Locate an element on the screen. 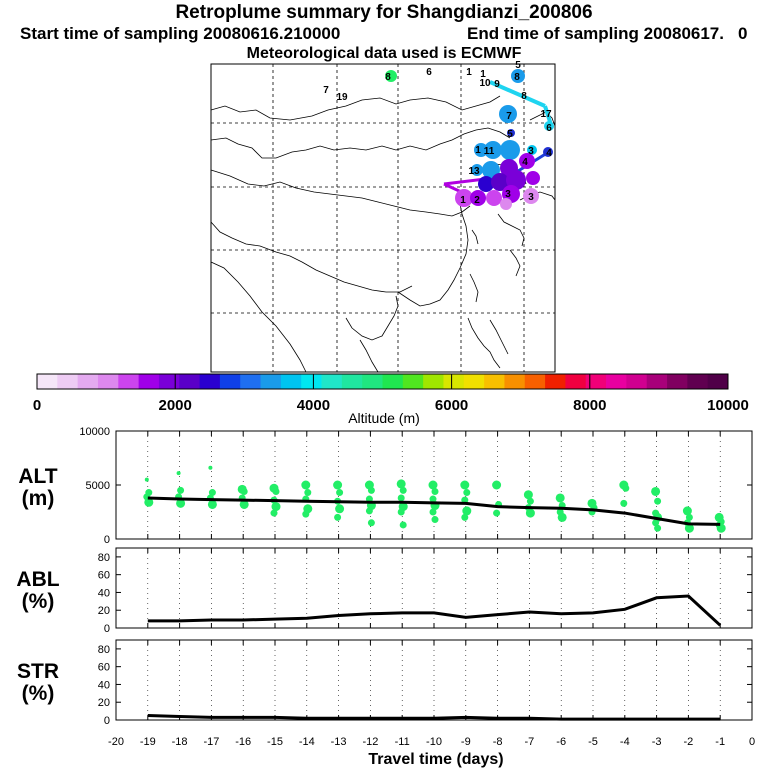 This screenshot has height=768, width=768. colorbar-tick-label: 8000 is located at coordinates (589, 405).